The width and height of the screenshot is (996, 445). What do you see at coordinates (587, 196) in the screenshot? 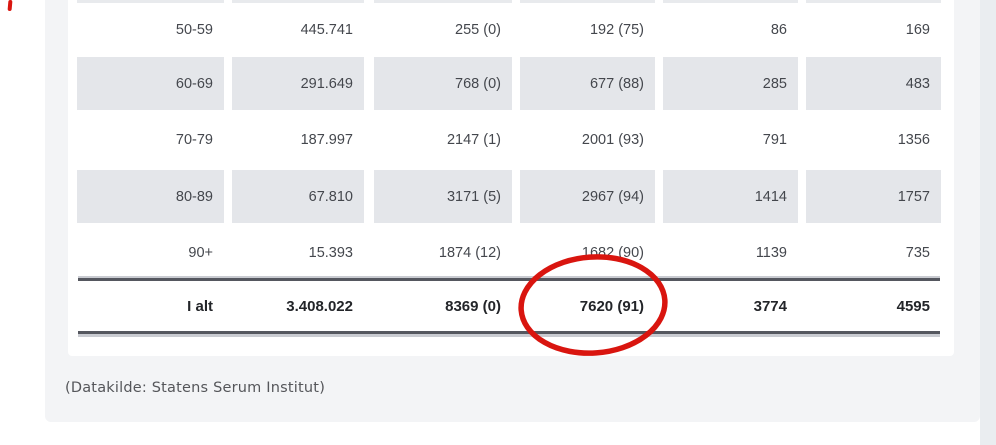
I see `table-cell: 2967 (94)` at bounding box center [587, 196].